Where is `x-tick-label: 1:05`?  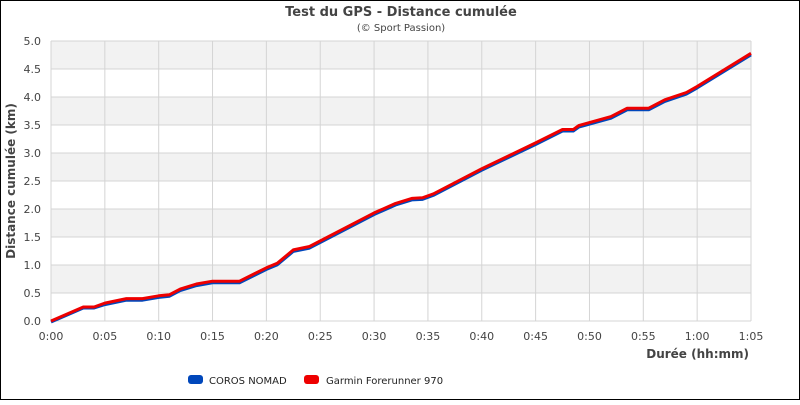 x-tick-label: 1:05 is located at coordinates (751, 336).